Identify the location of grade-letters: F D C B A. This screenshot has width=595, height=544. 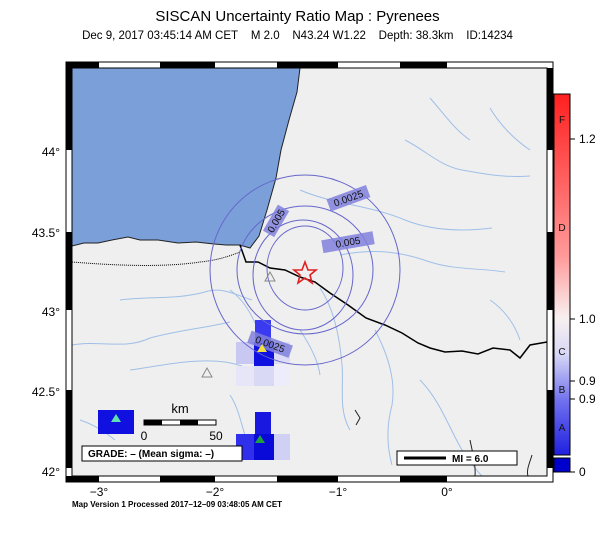
(561, 274).